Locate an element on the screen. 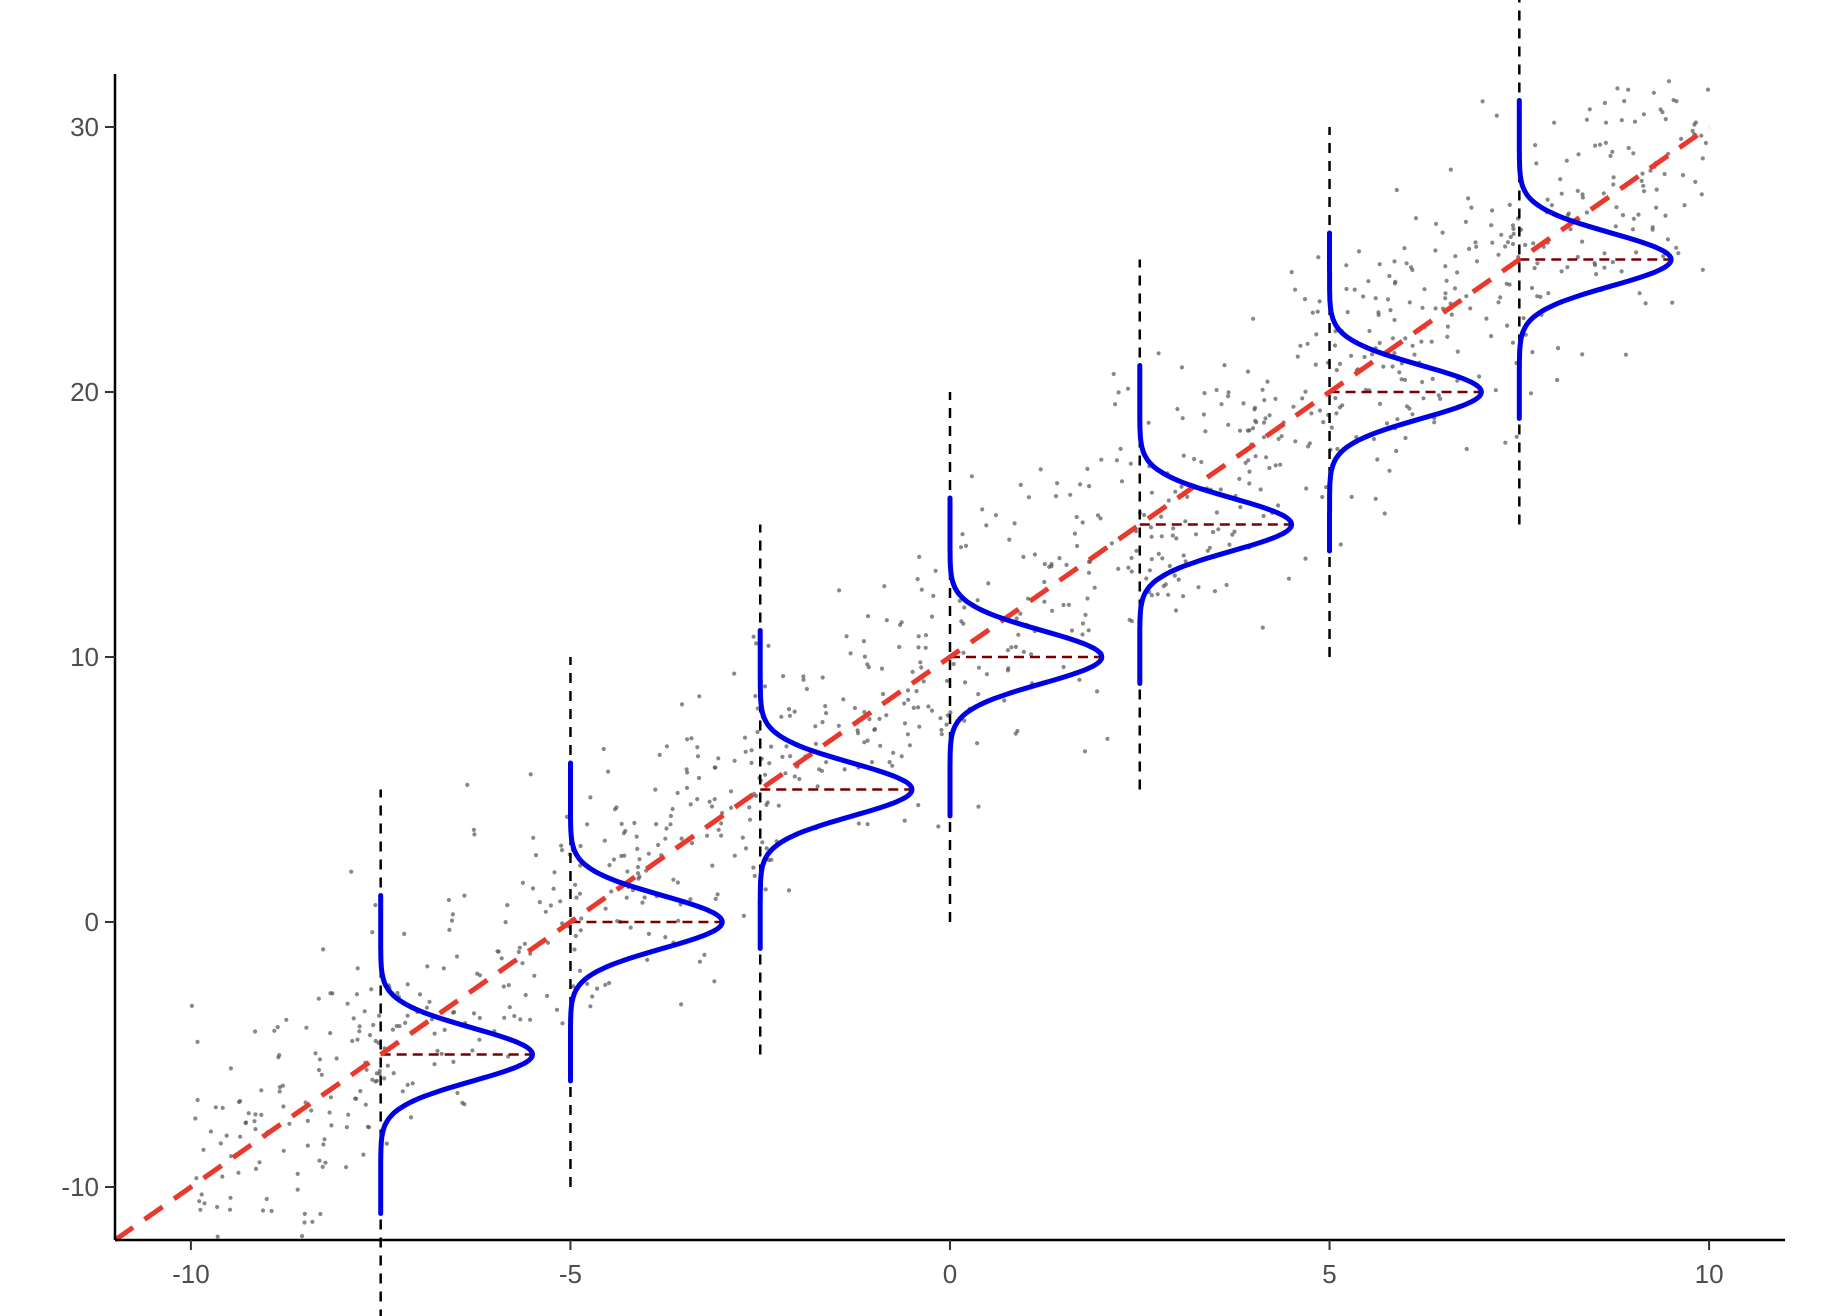  y-tick-label: 30 is located at coordinates (84, 127).